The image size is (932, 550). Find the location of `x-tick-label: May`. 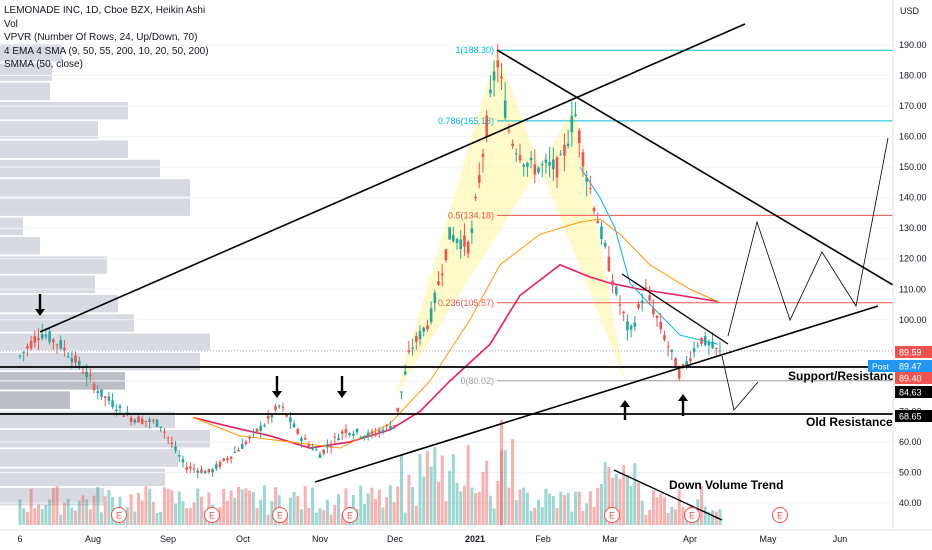

x-tick-label: May is located at coordinates (768, 539).